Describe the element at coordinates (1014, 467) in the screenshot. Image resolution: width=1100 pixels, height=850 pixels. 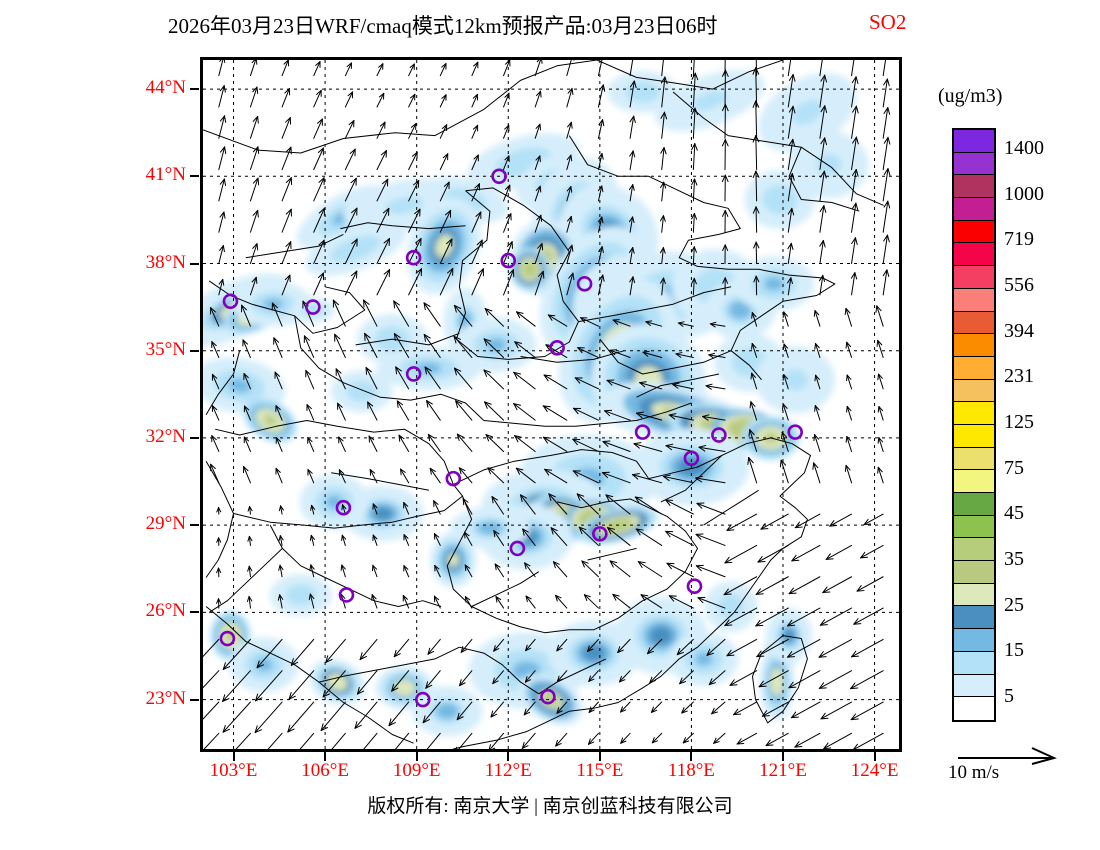
I see `colorbar-label-75: 75` at that location.